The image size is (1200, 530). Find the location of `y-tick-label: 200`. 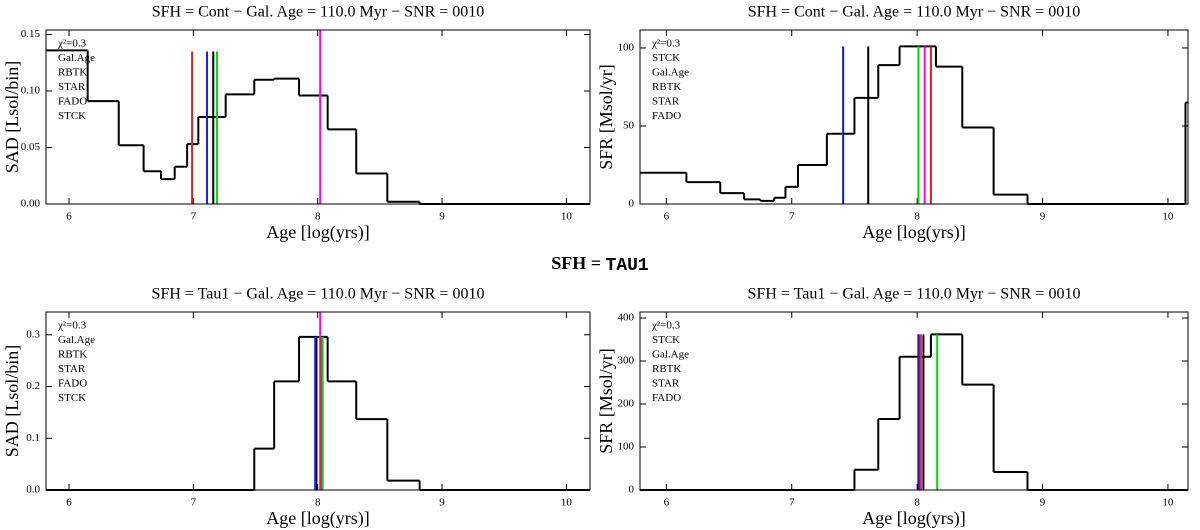

y-tick-label: 200 is located at coordinates (626, 404).